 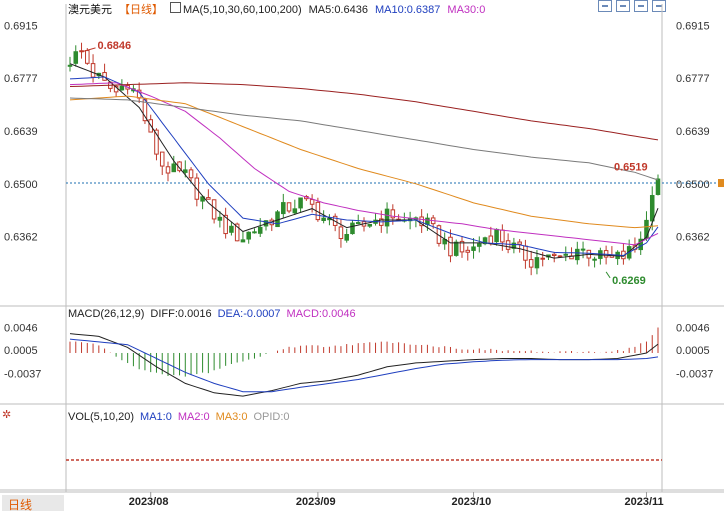 I want to click on period-label: 【日线】, so click(x=141, y=10).